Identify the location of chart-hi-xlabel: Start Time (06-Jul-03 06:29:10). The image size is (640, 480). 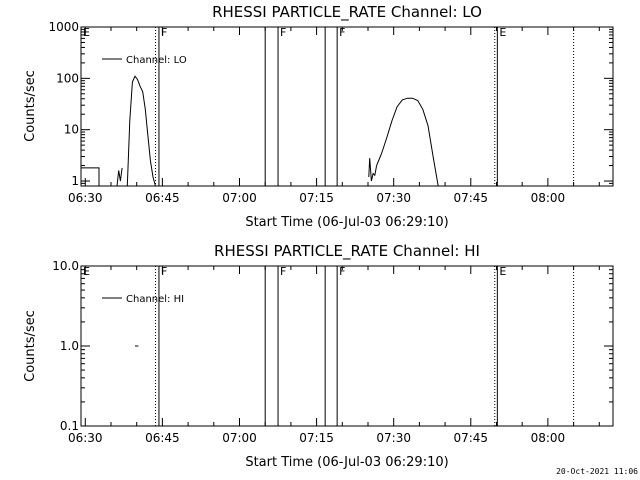
(346, 462).